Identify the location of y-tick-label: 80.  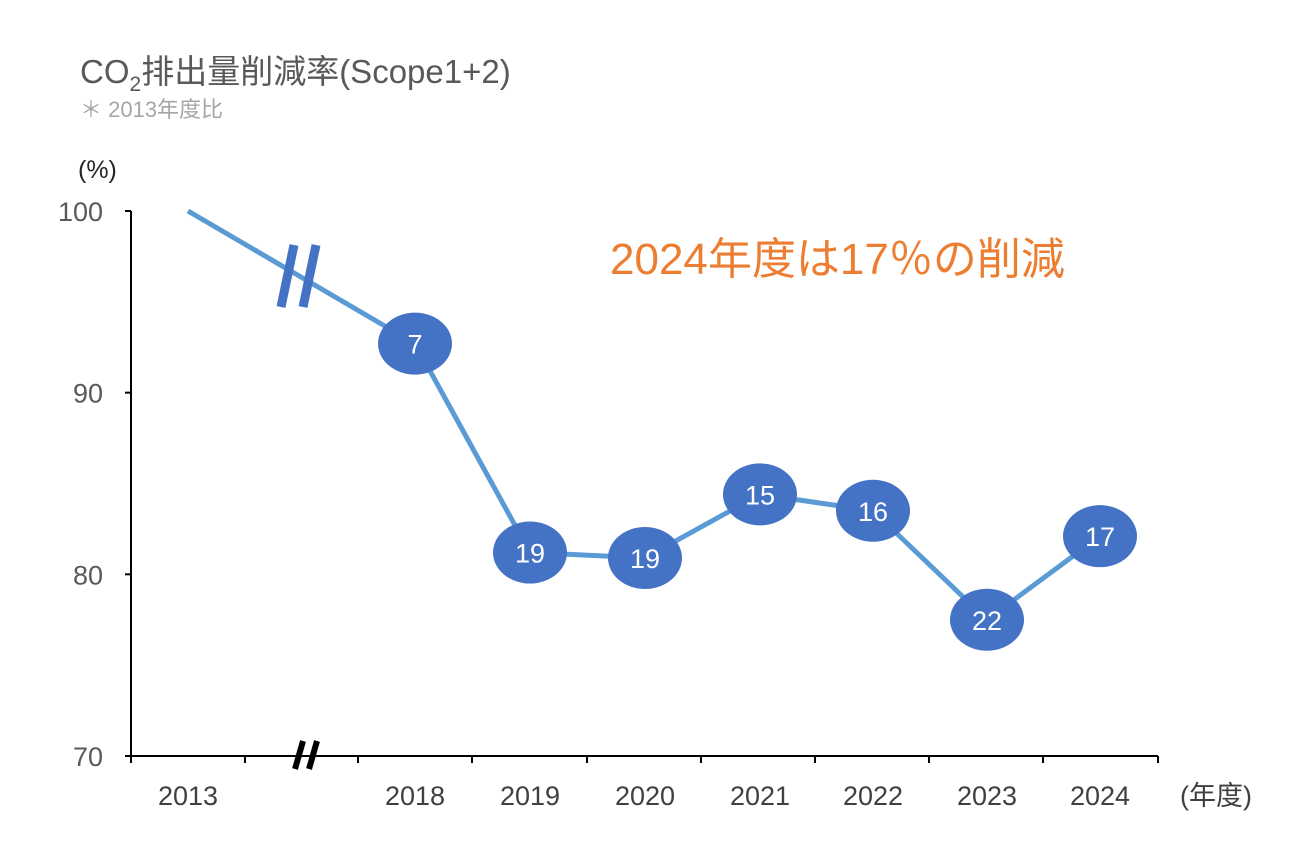
(88, 575).